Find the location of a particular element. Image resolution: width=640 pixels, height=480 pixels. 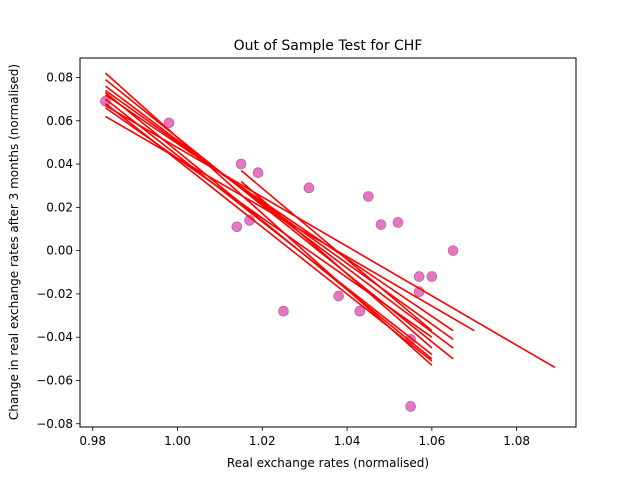

y-tick-label: 0.00 is located at coordinates (59, 251).